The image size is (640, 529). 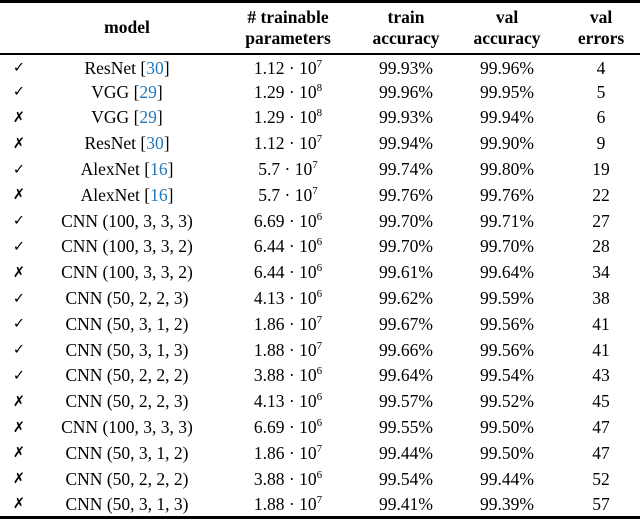 What do you see at coordinates (127, 272) in the screenshot?
I see `model-name: CNN (100, 3, 3, 2)` at bounding box center [127, 272].